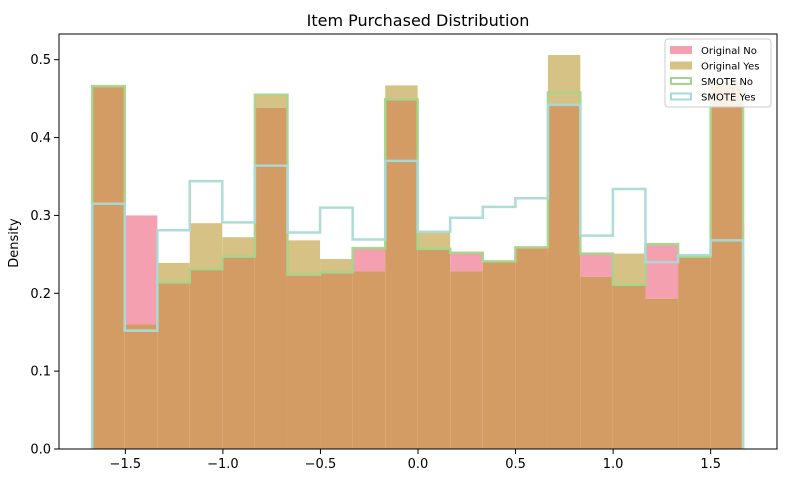 This screenshot has height=483, width=785. I want to click on x-tick-label: −0.5, so click(321, 464).